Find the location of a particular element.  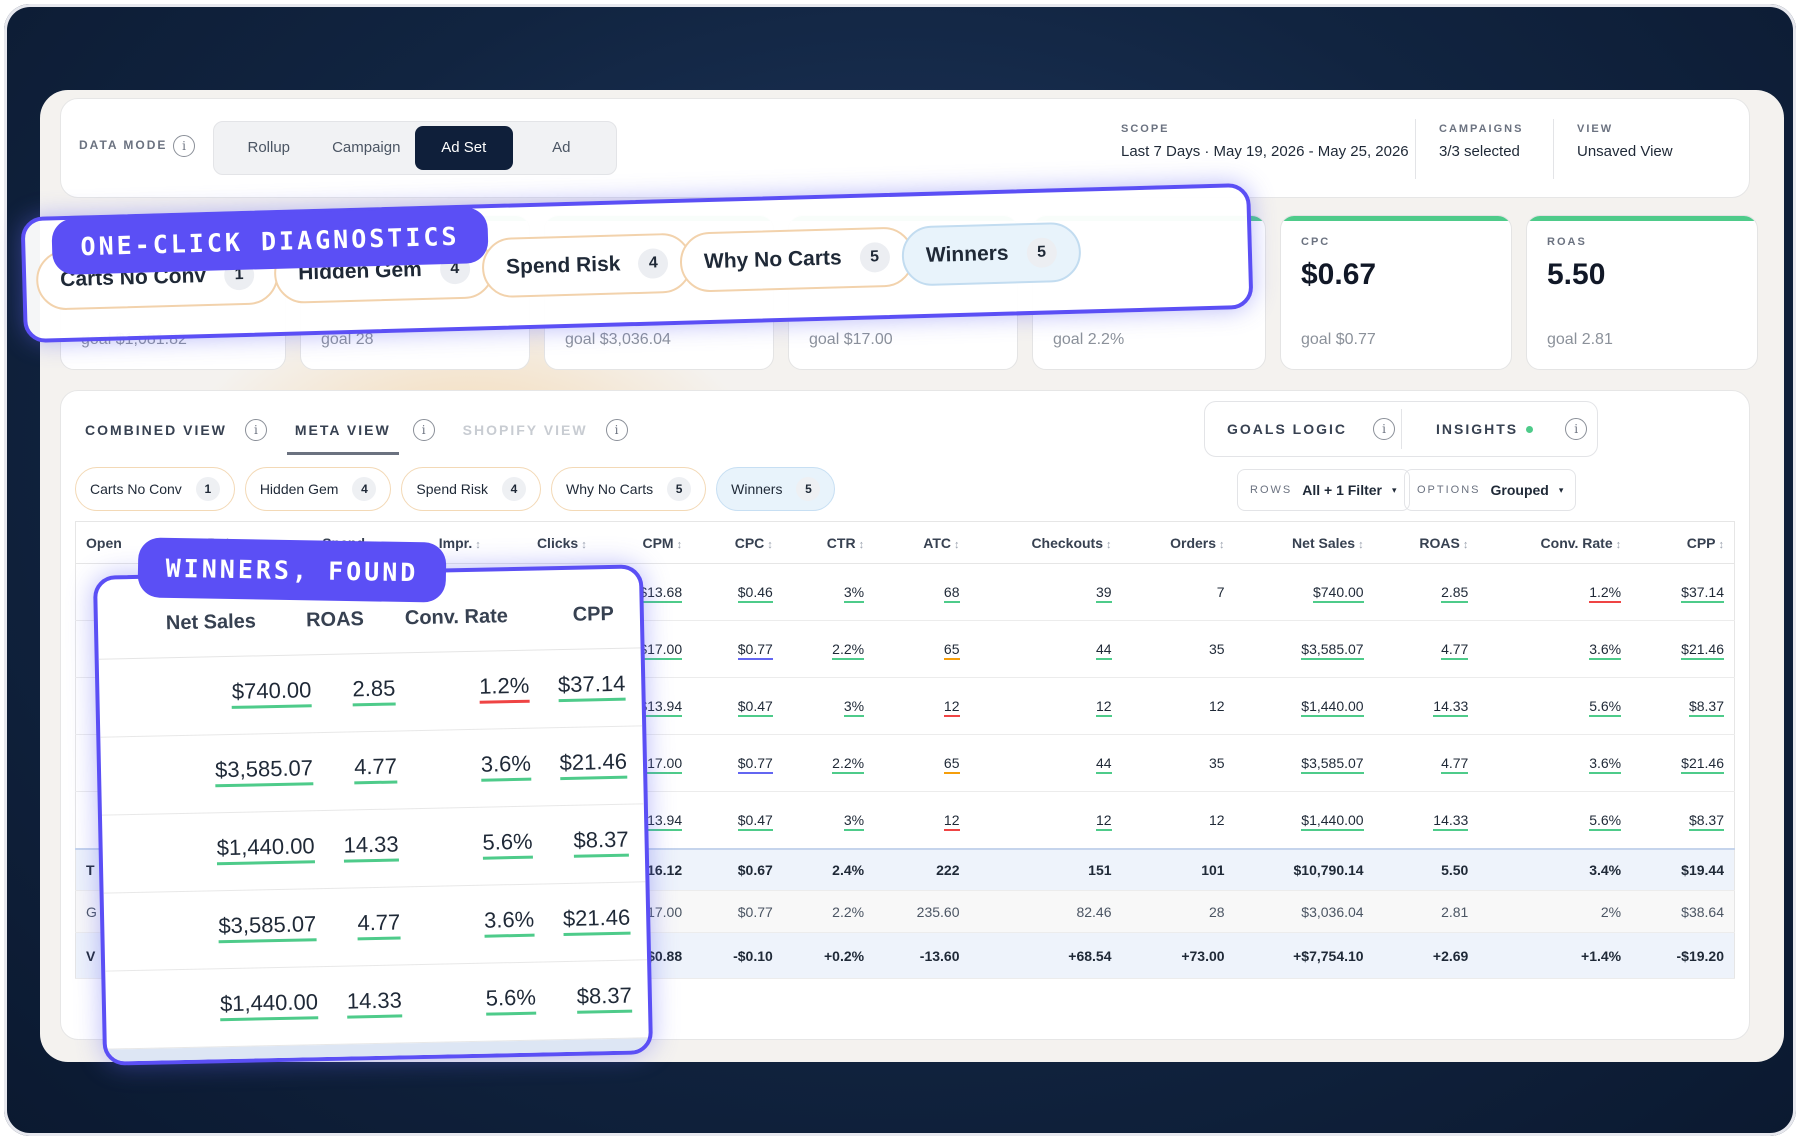

cell-value: $13.94 is located at coordinates (661, 821).